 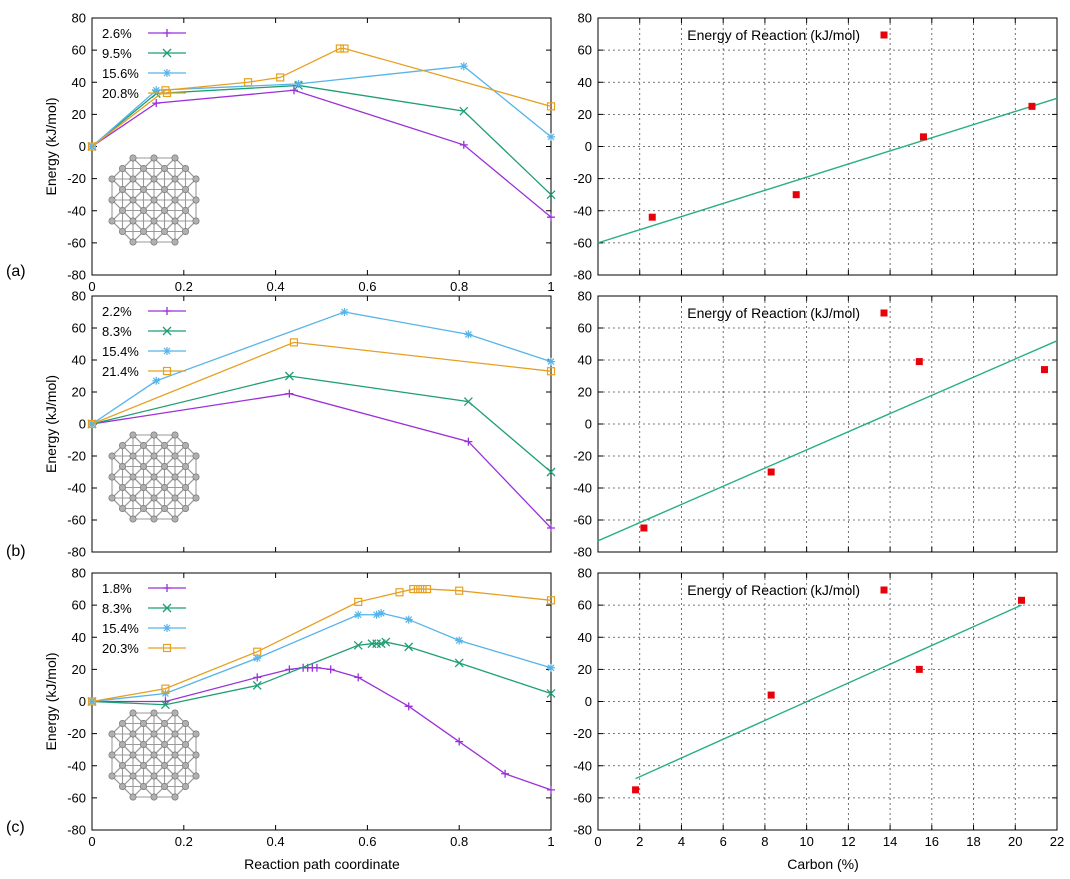 I want to click on chart-0-xtick-label: 0.6, so click(x=367, y=286).